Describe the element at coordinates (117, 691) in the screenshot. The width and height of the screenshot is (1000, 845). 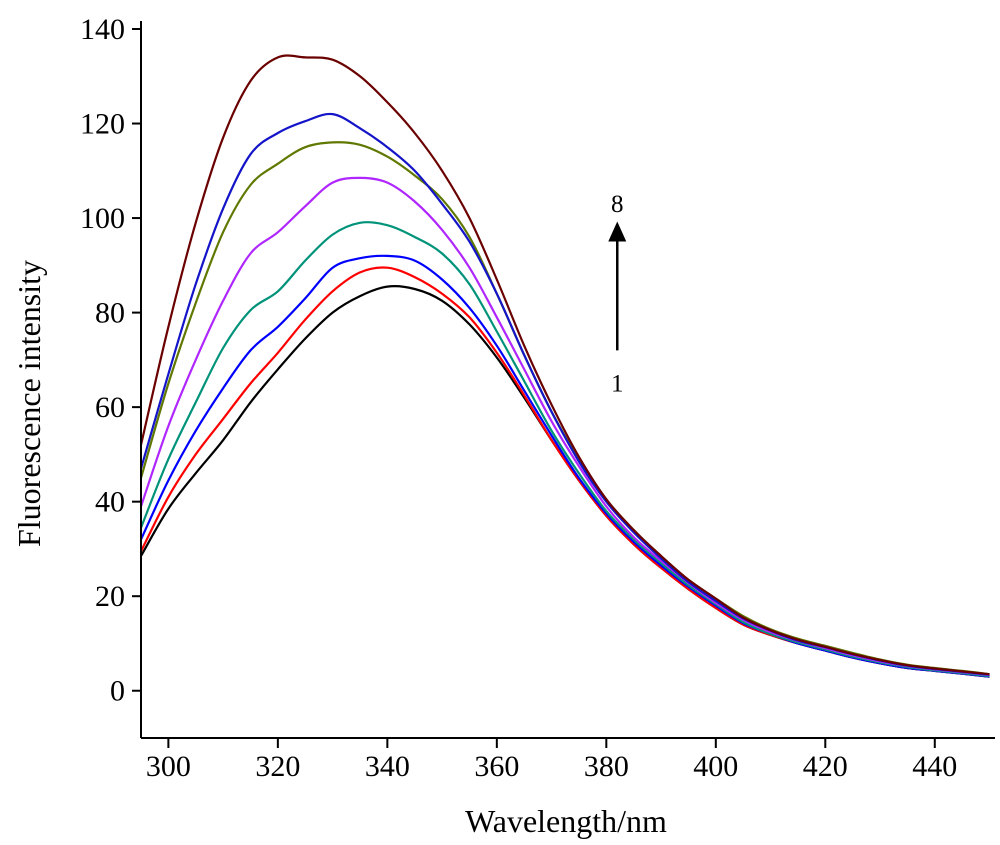
I see `y-tick-label: 0` at that location.